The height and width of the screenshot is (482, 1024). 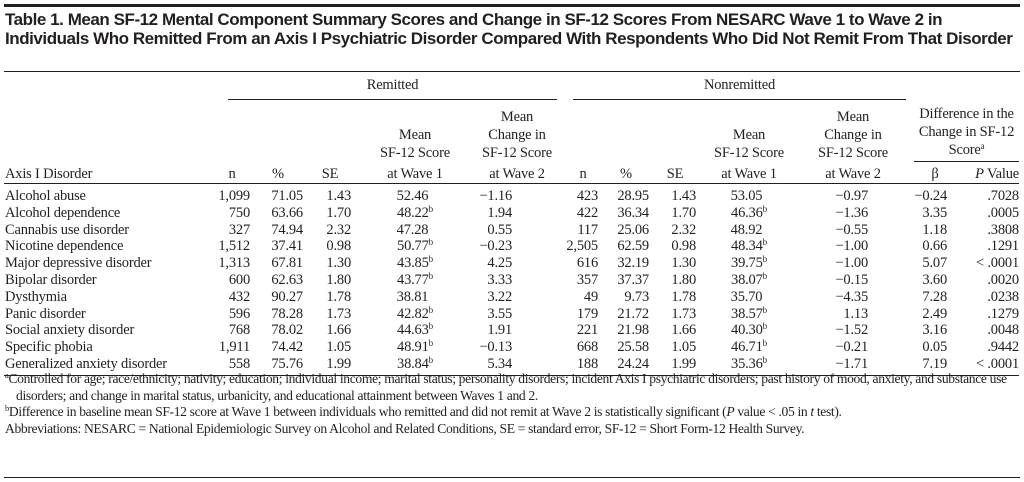 I want to click on cell-n-mean: 48.92, so click(x=746, y=229).